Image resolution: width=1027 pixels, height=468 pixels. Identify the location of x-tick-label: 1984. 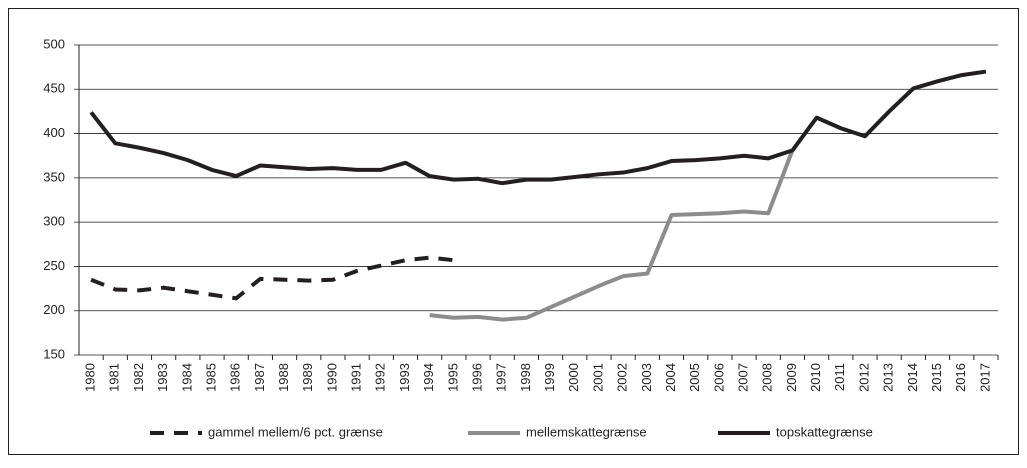
(186, 377).